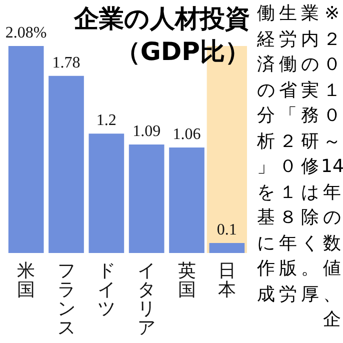 The width and height of the screenshot is (343, 343). Describe the element at coordinates (26, 33) in the screenshot. I see `data-label: 2.08%` at that location.